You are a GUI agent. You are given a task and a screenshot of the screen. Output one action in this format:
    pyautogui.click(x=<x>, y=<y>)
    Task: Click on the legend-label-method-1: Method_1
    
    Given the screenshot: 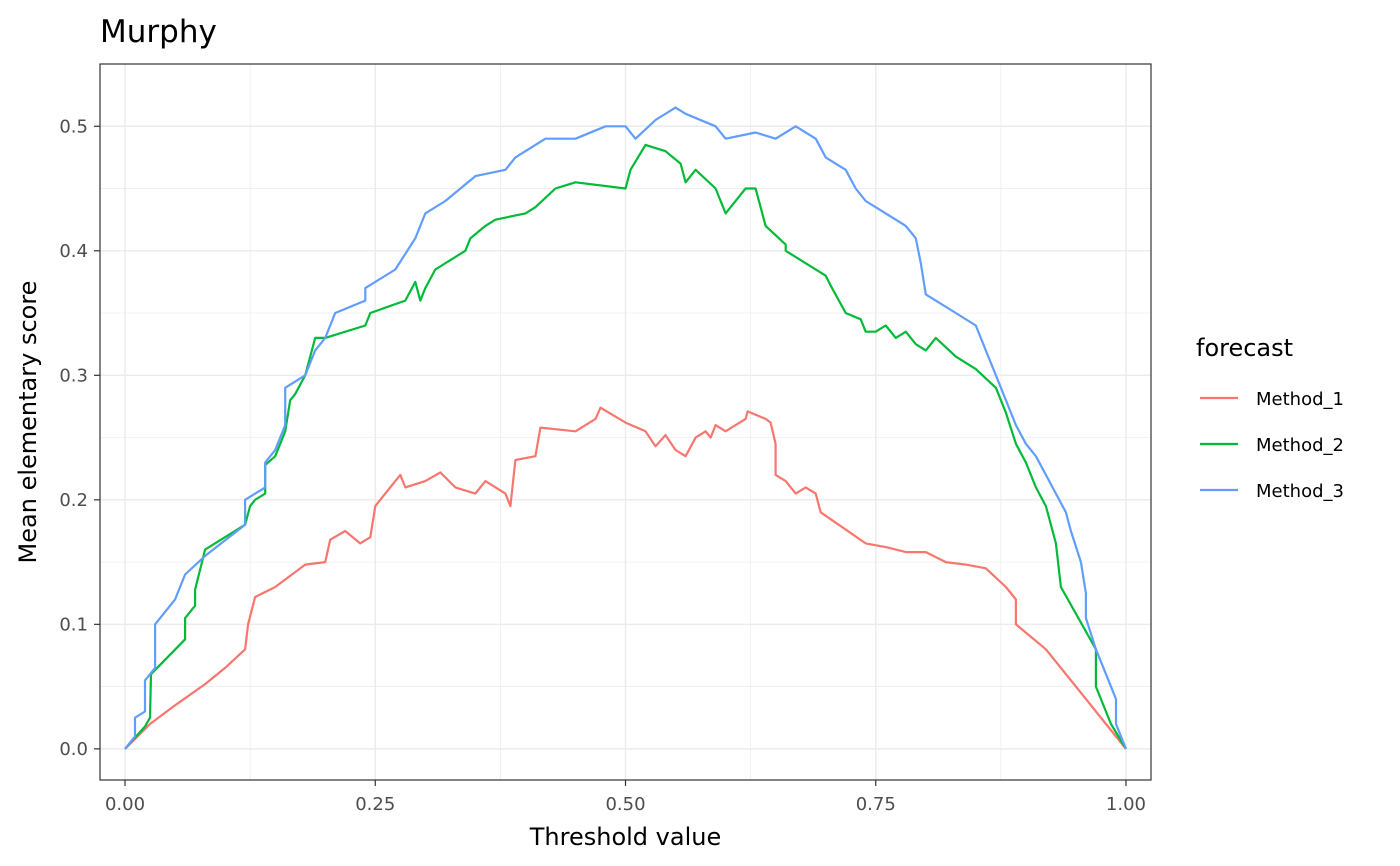 What is the action you would take?
    pyautogui.click(x=1300, y=399)
    